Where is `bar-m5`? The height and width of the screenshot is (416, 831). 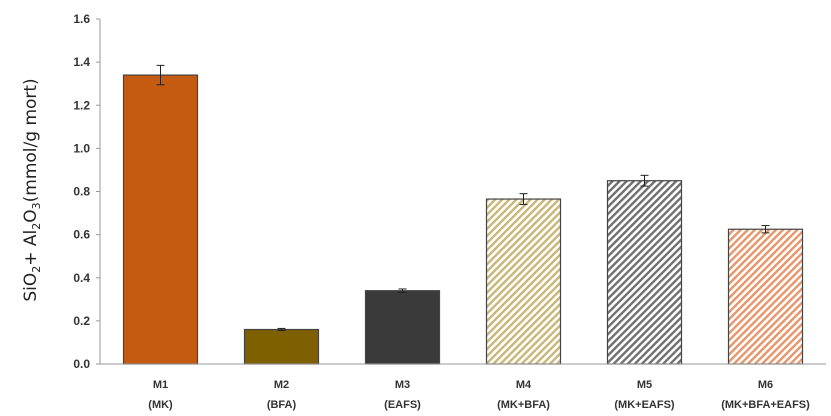
bar-m5 is located at coordinates (644, 272).